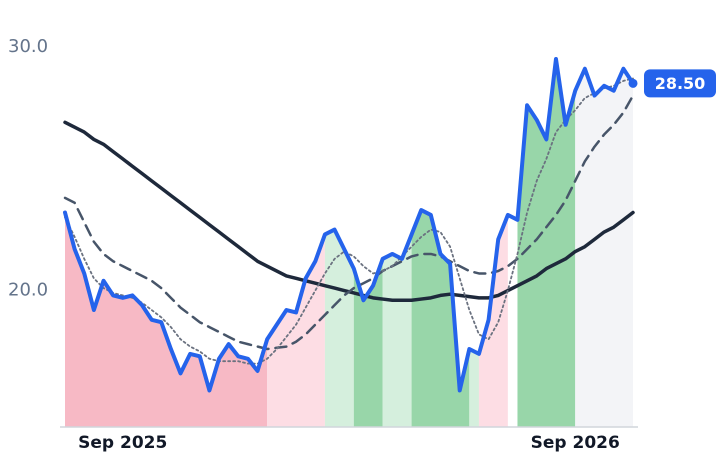 The image size is (718, 464). Describe the element at coordinates (28, 46) in the screenshot. I see `y-tick-label: 30.0` at that location.